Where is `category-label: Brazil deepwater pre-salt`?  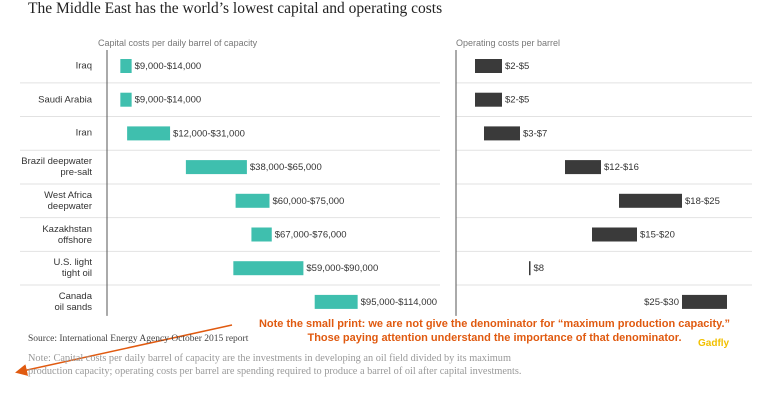 category-label: Brazil deepwater pre-salt is located at coordinates (56, 167).